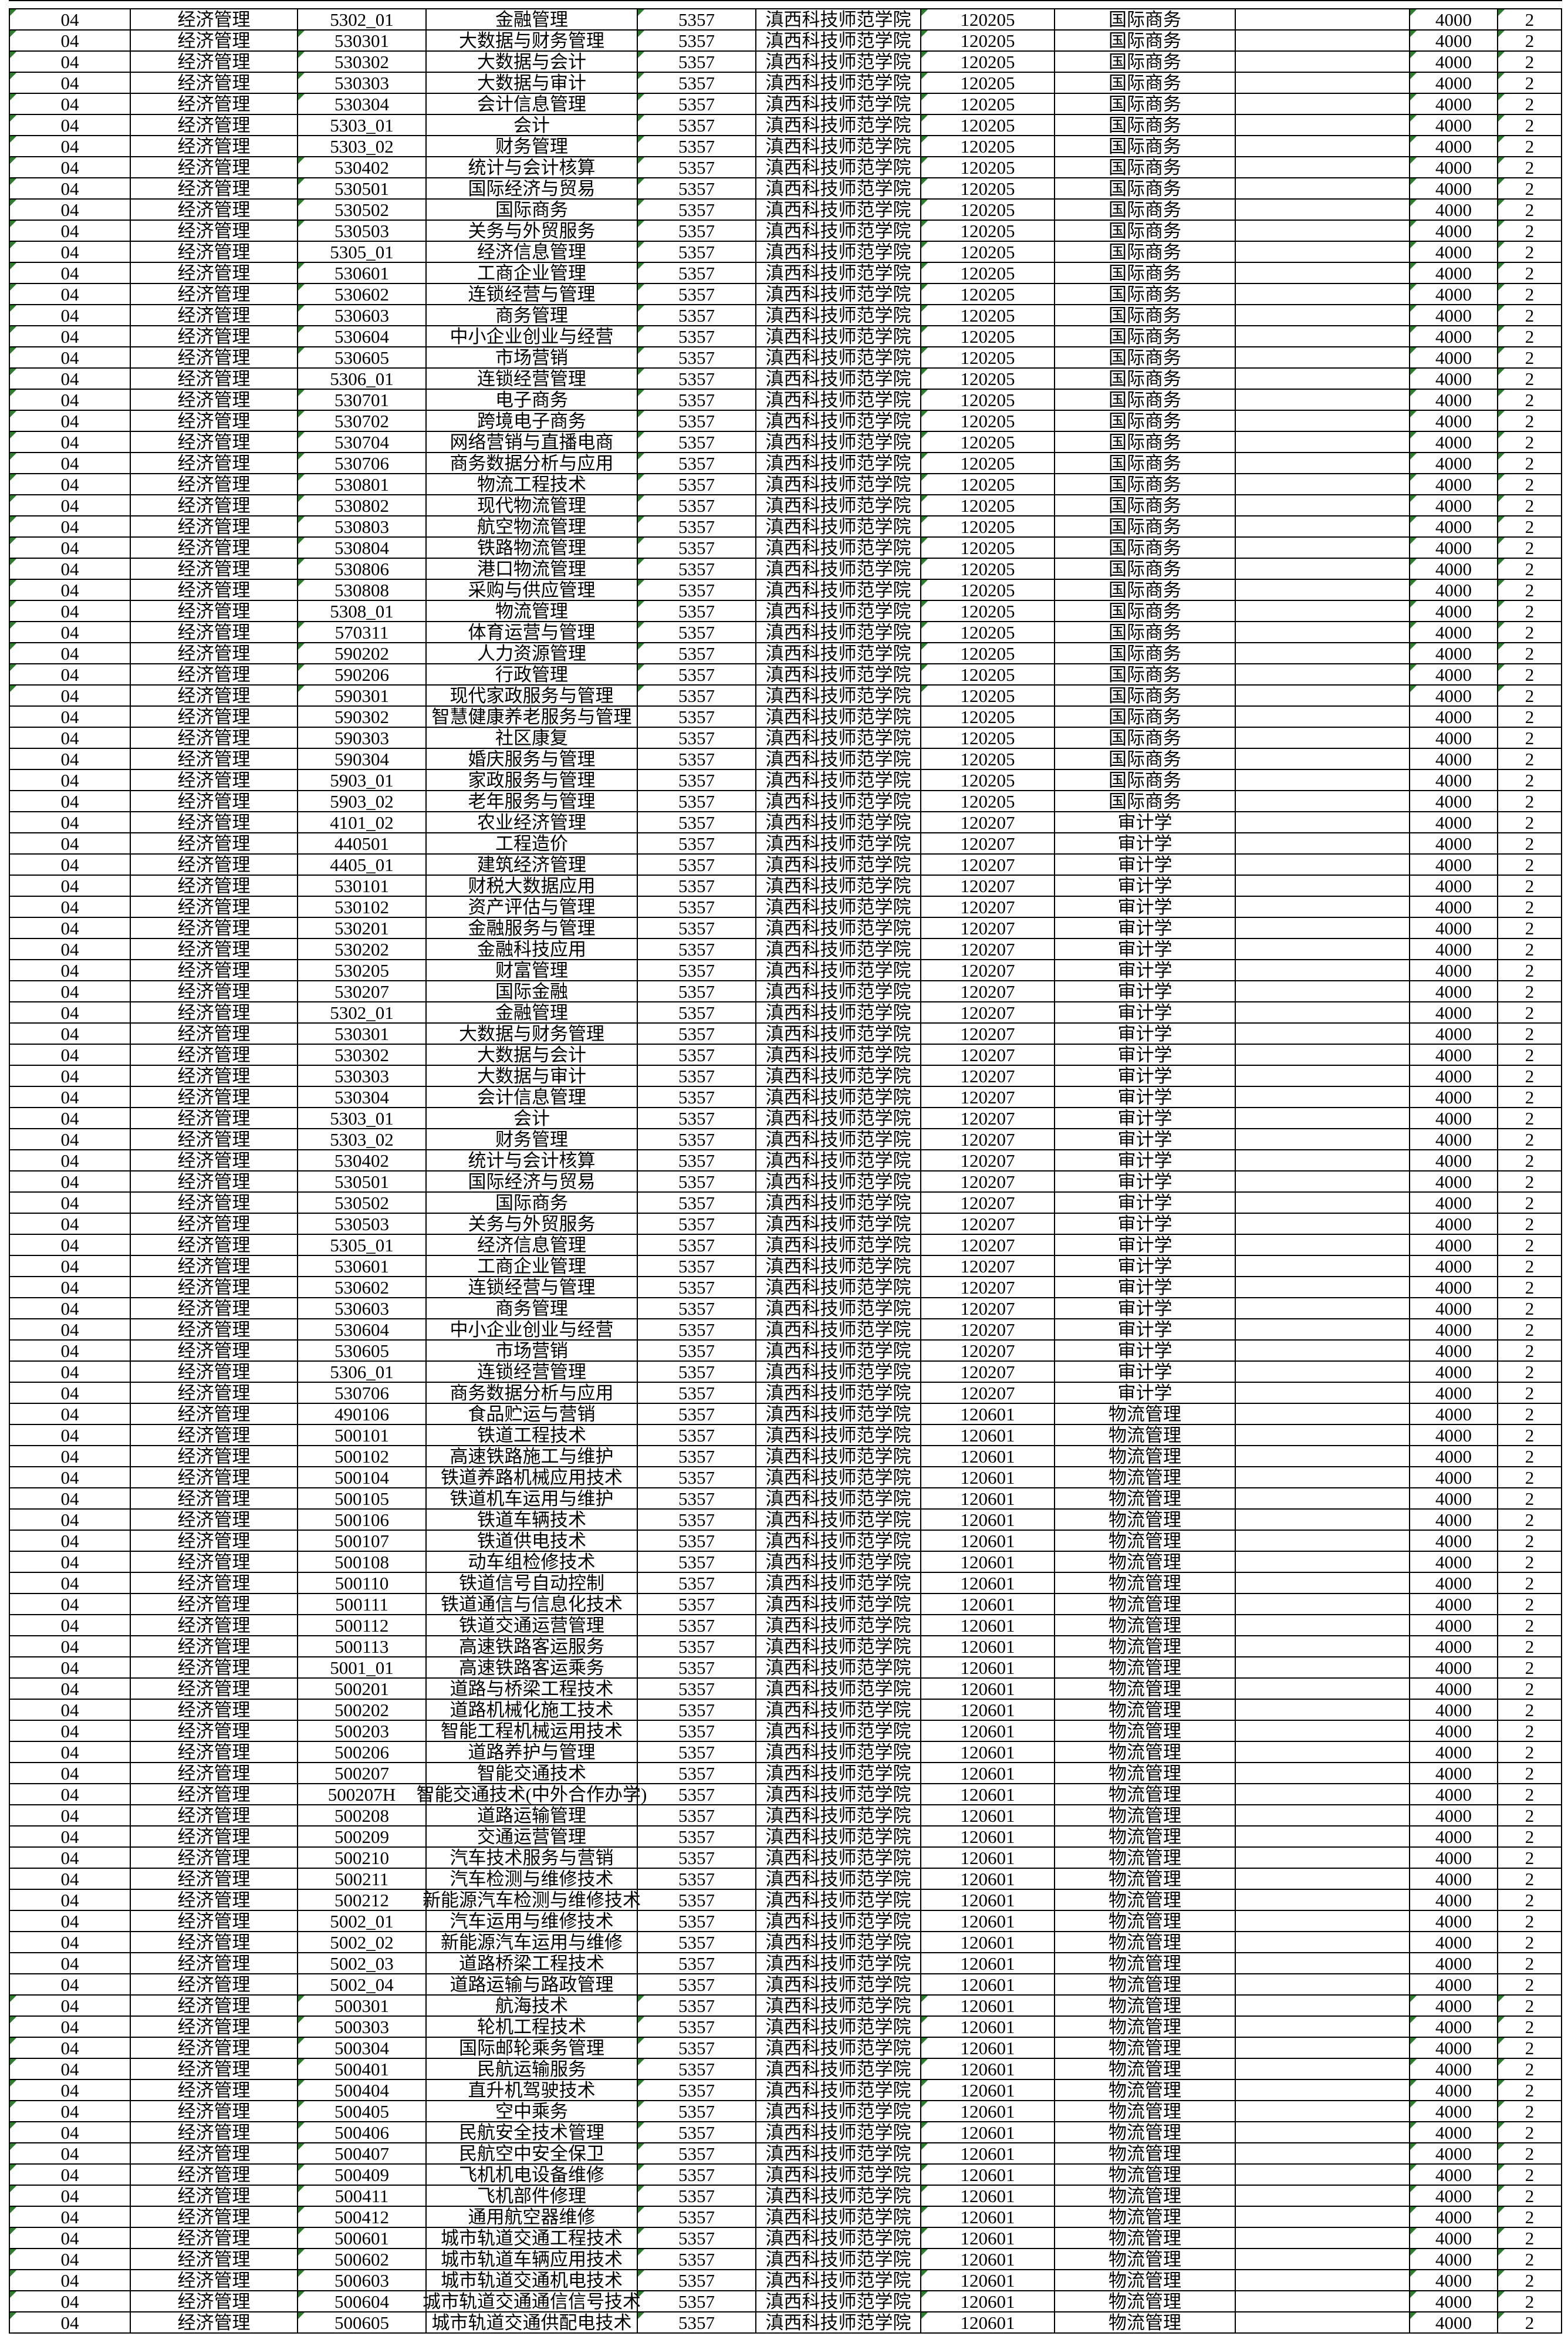  Describe the element at coordinates (362, 1668) in the screenshot. I see `cell-major-code: 5001_01` at that location.